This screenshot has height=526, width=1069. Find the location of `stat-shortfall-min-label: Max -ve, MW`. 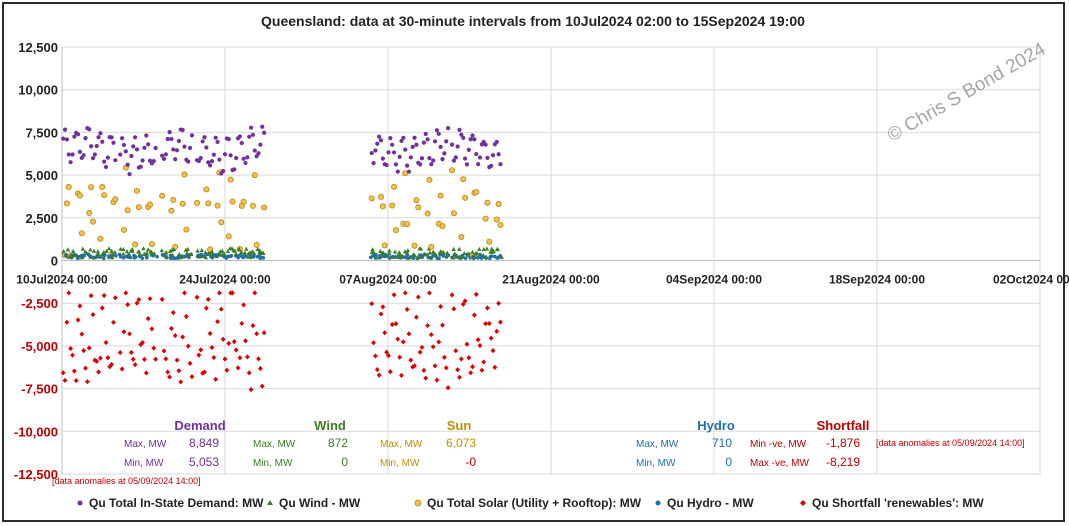

stat-shortfall-min-label: Max -ve, MW is located at coordinates (779, 463).